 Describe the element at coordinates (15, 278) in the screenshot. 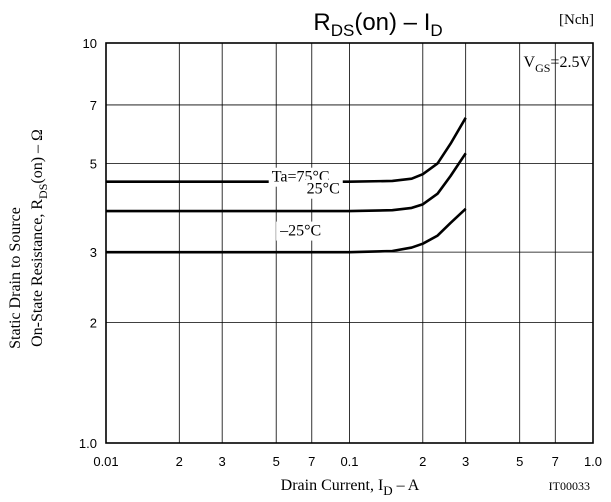

I see `y-axis-label-line1: Static Drain to Source` at that location.